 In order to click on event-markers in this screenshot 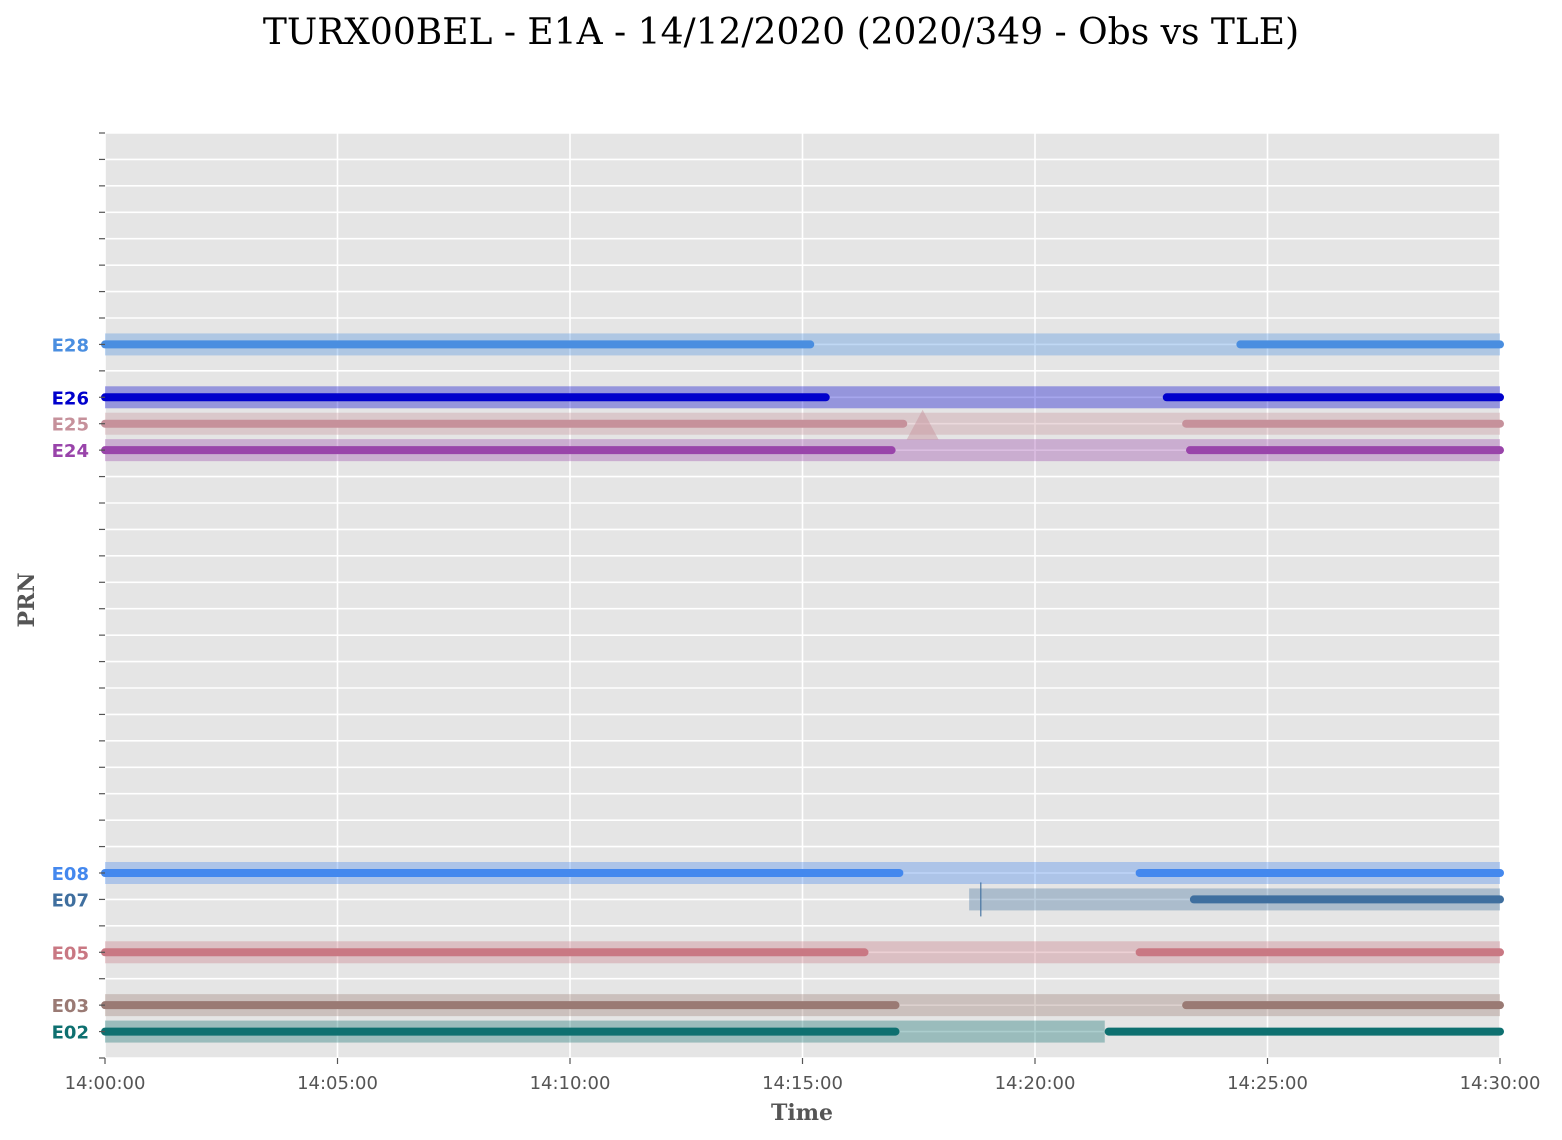, I will do `click(944, 663)`.